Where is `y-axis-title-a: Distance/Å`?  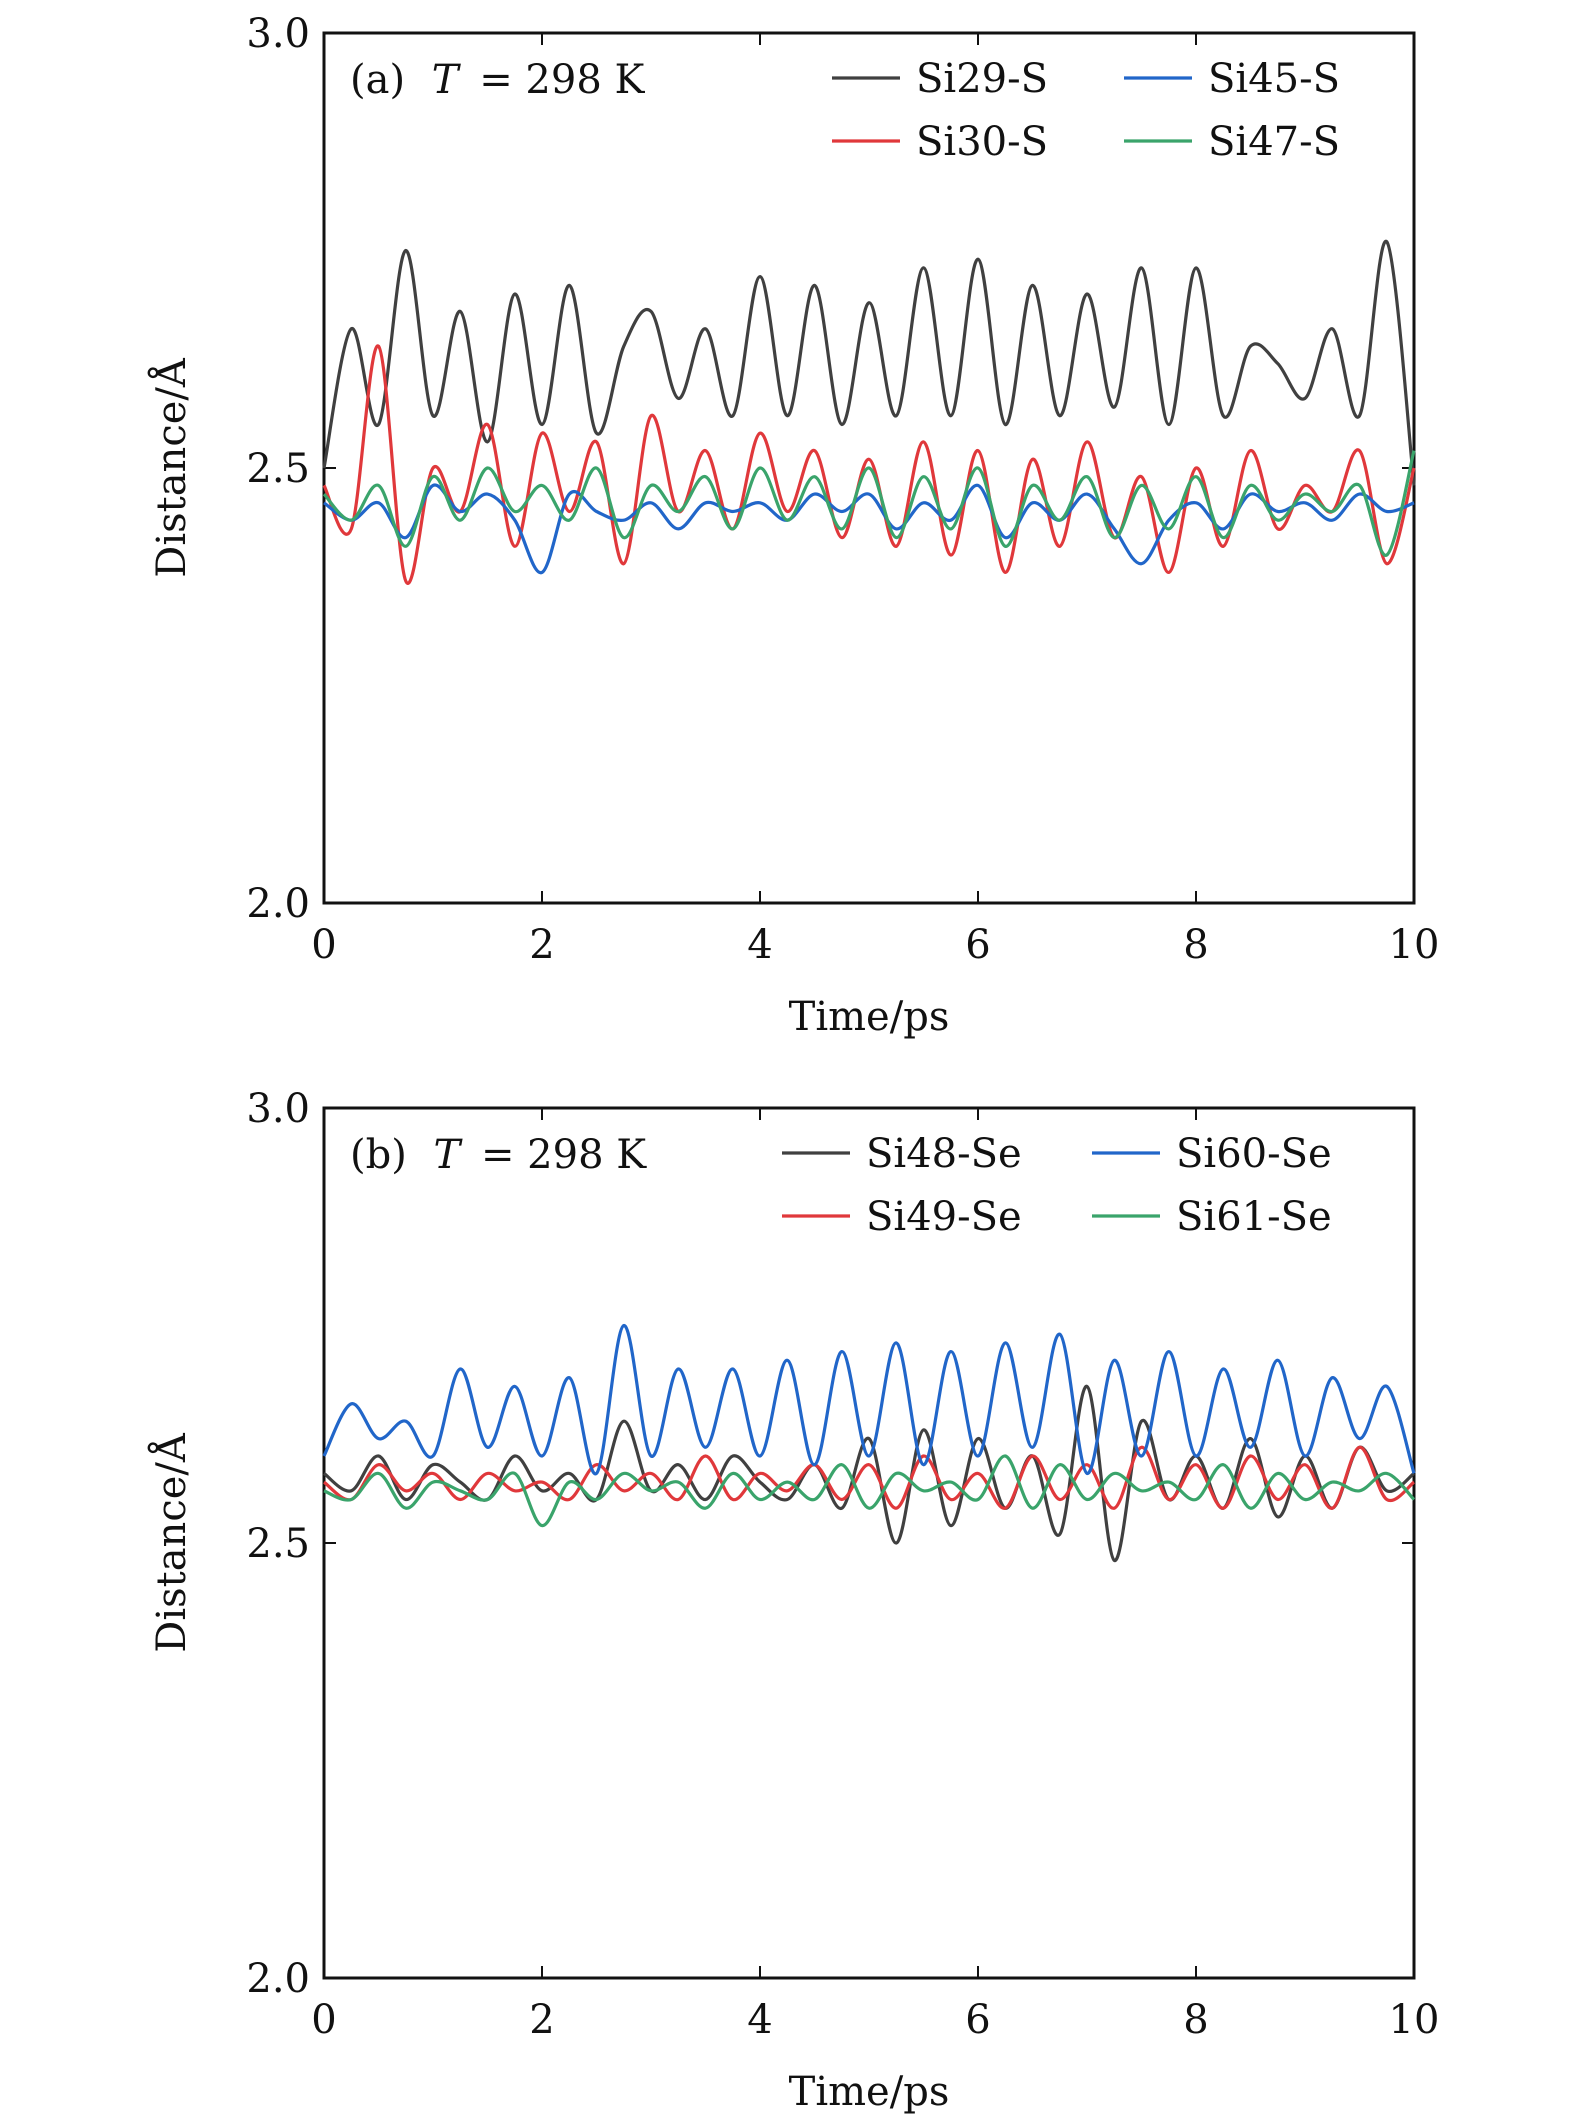
y-axis-title-a: Distance/Å is located at coordinates (171, 467).